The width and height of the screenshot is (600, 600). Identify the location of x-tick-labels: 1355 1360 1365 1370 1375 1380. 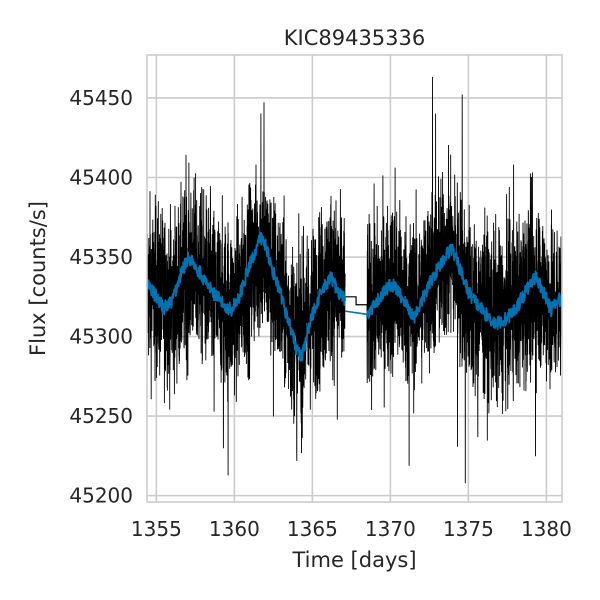
(351, 529).